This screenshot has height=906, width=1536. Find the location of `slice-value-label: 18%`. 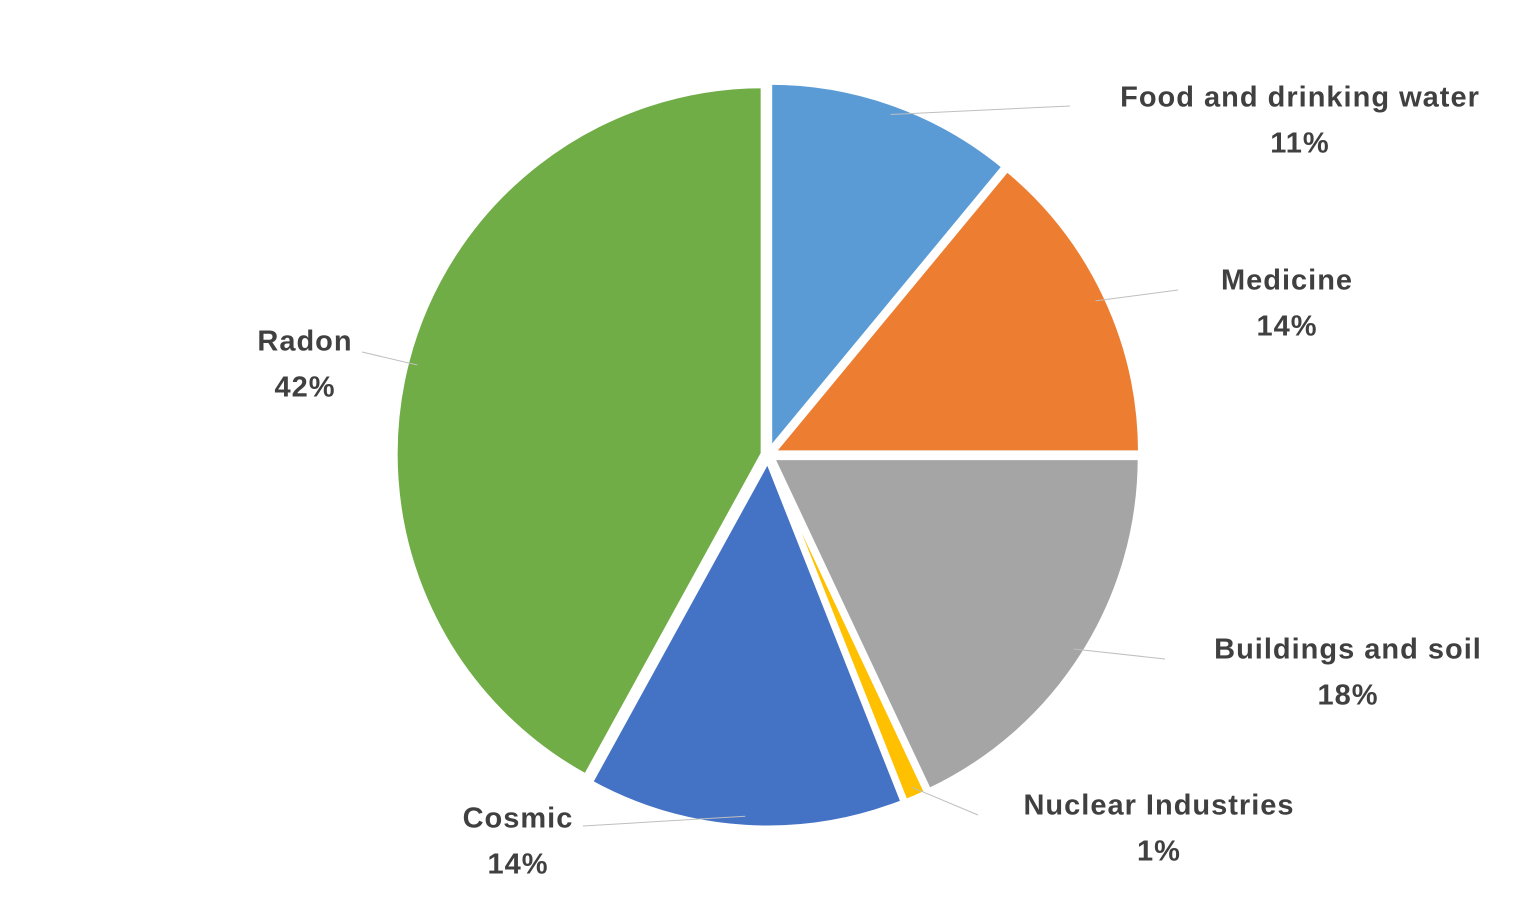

slice-value-label: 18% is located at coordinates (1347, 696).